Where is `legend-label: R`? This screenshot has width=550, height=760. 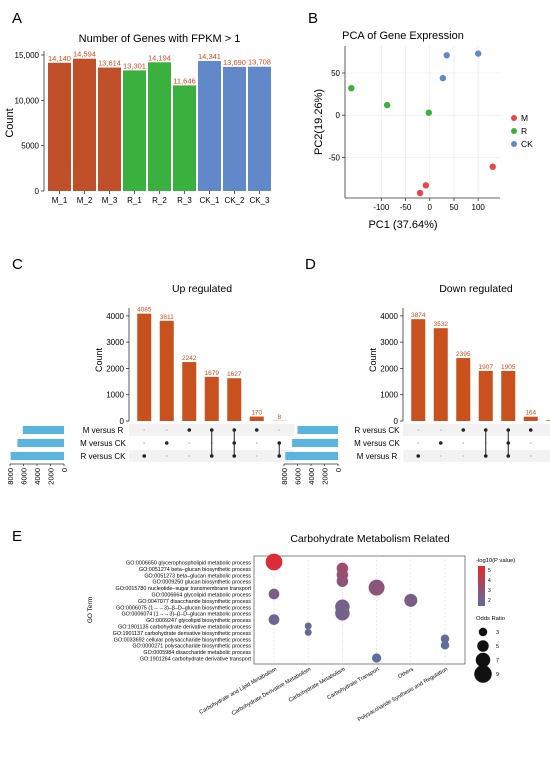
legend-label: R is located at coordinates (524, 131).